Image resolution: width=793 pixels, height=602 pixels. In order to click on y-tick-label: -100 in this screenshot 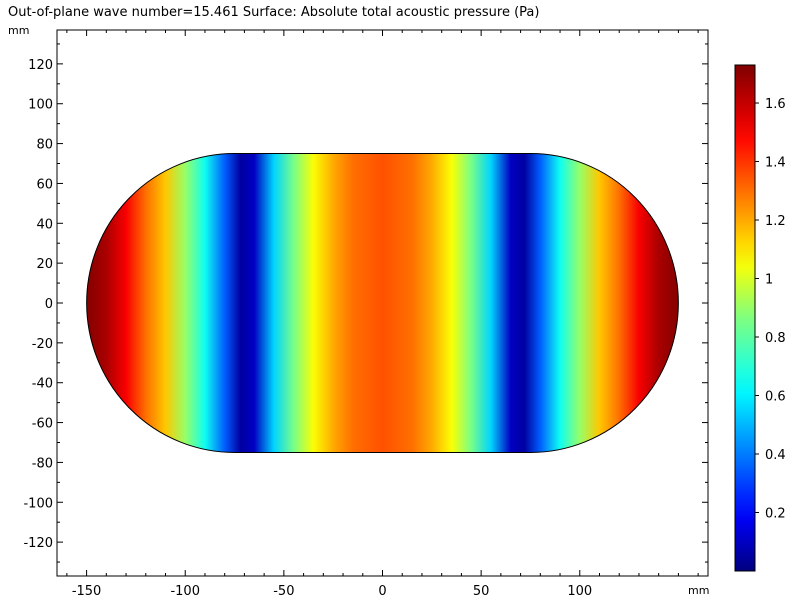, I will do `click(38, 503)`.